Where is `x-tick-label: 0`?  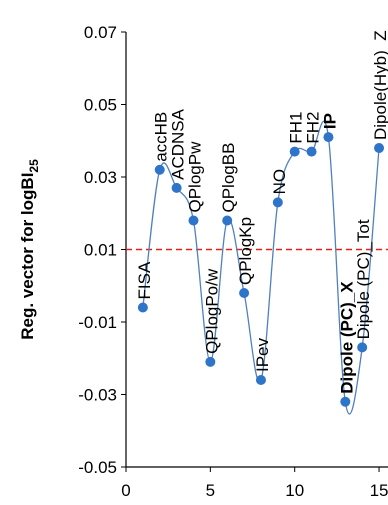 x-tick-label: 0 is located at coordinates (125, 490).